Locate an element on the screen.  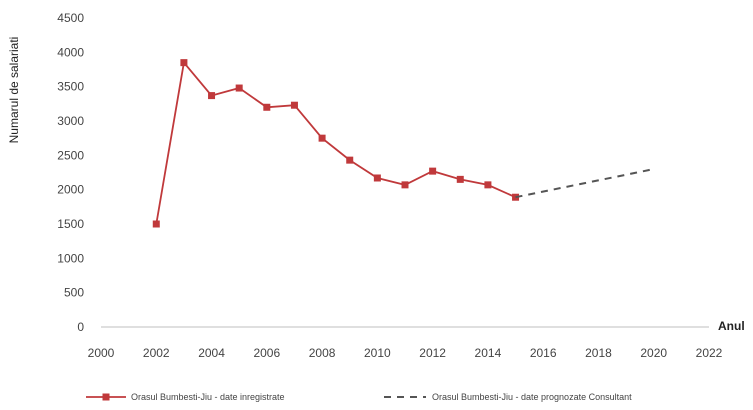
y-tick-label: 2000 is located at coordinates (70, 190).